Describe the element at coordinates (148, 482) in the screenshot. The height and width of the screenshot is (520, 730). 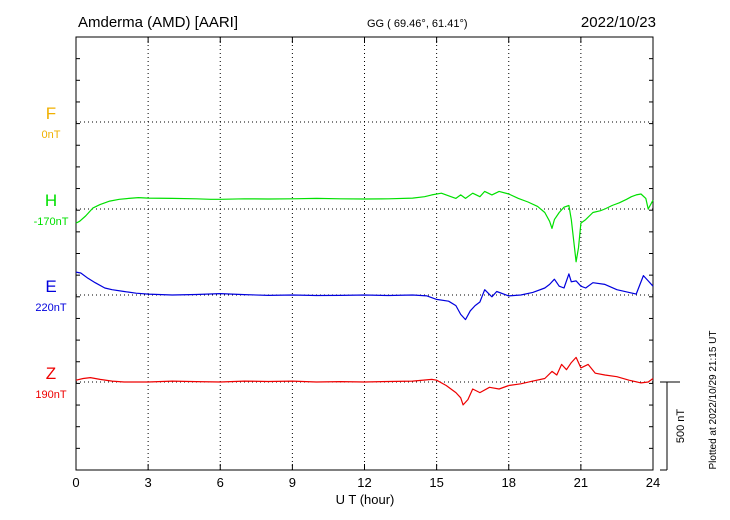
I see `x-tick-label-1: 3` at that location.